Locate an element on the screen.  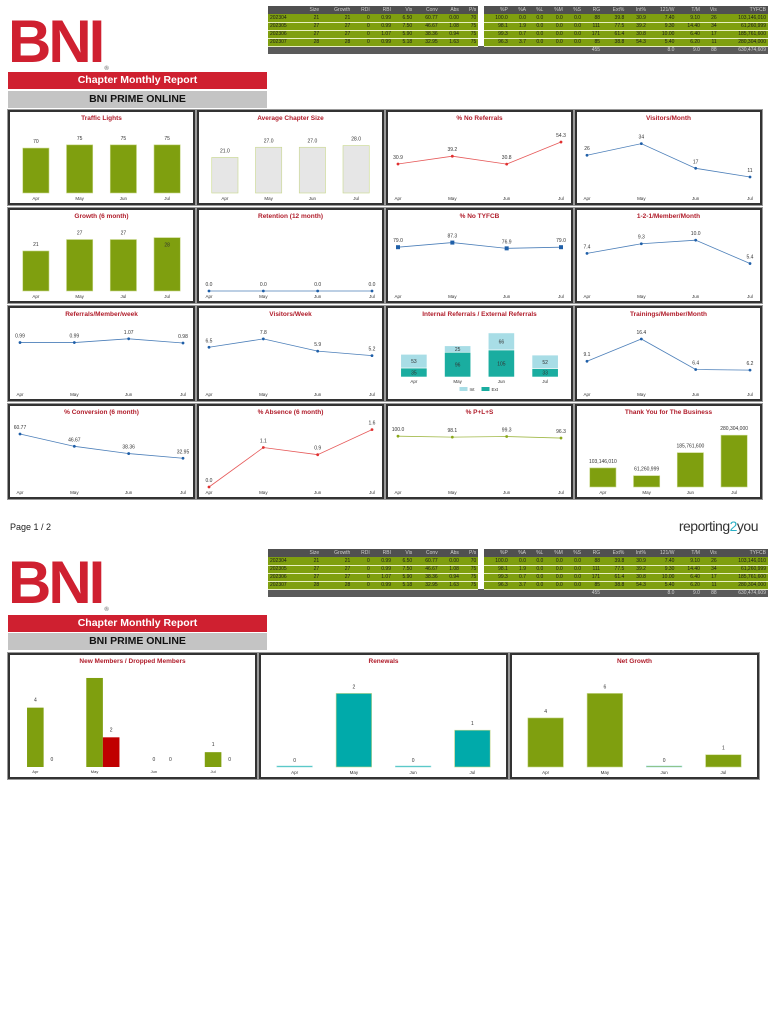
point-label: 5.4 is located at coordinates (750, 258).